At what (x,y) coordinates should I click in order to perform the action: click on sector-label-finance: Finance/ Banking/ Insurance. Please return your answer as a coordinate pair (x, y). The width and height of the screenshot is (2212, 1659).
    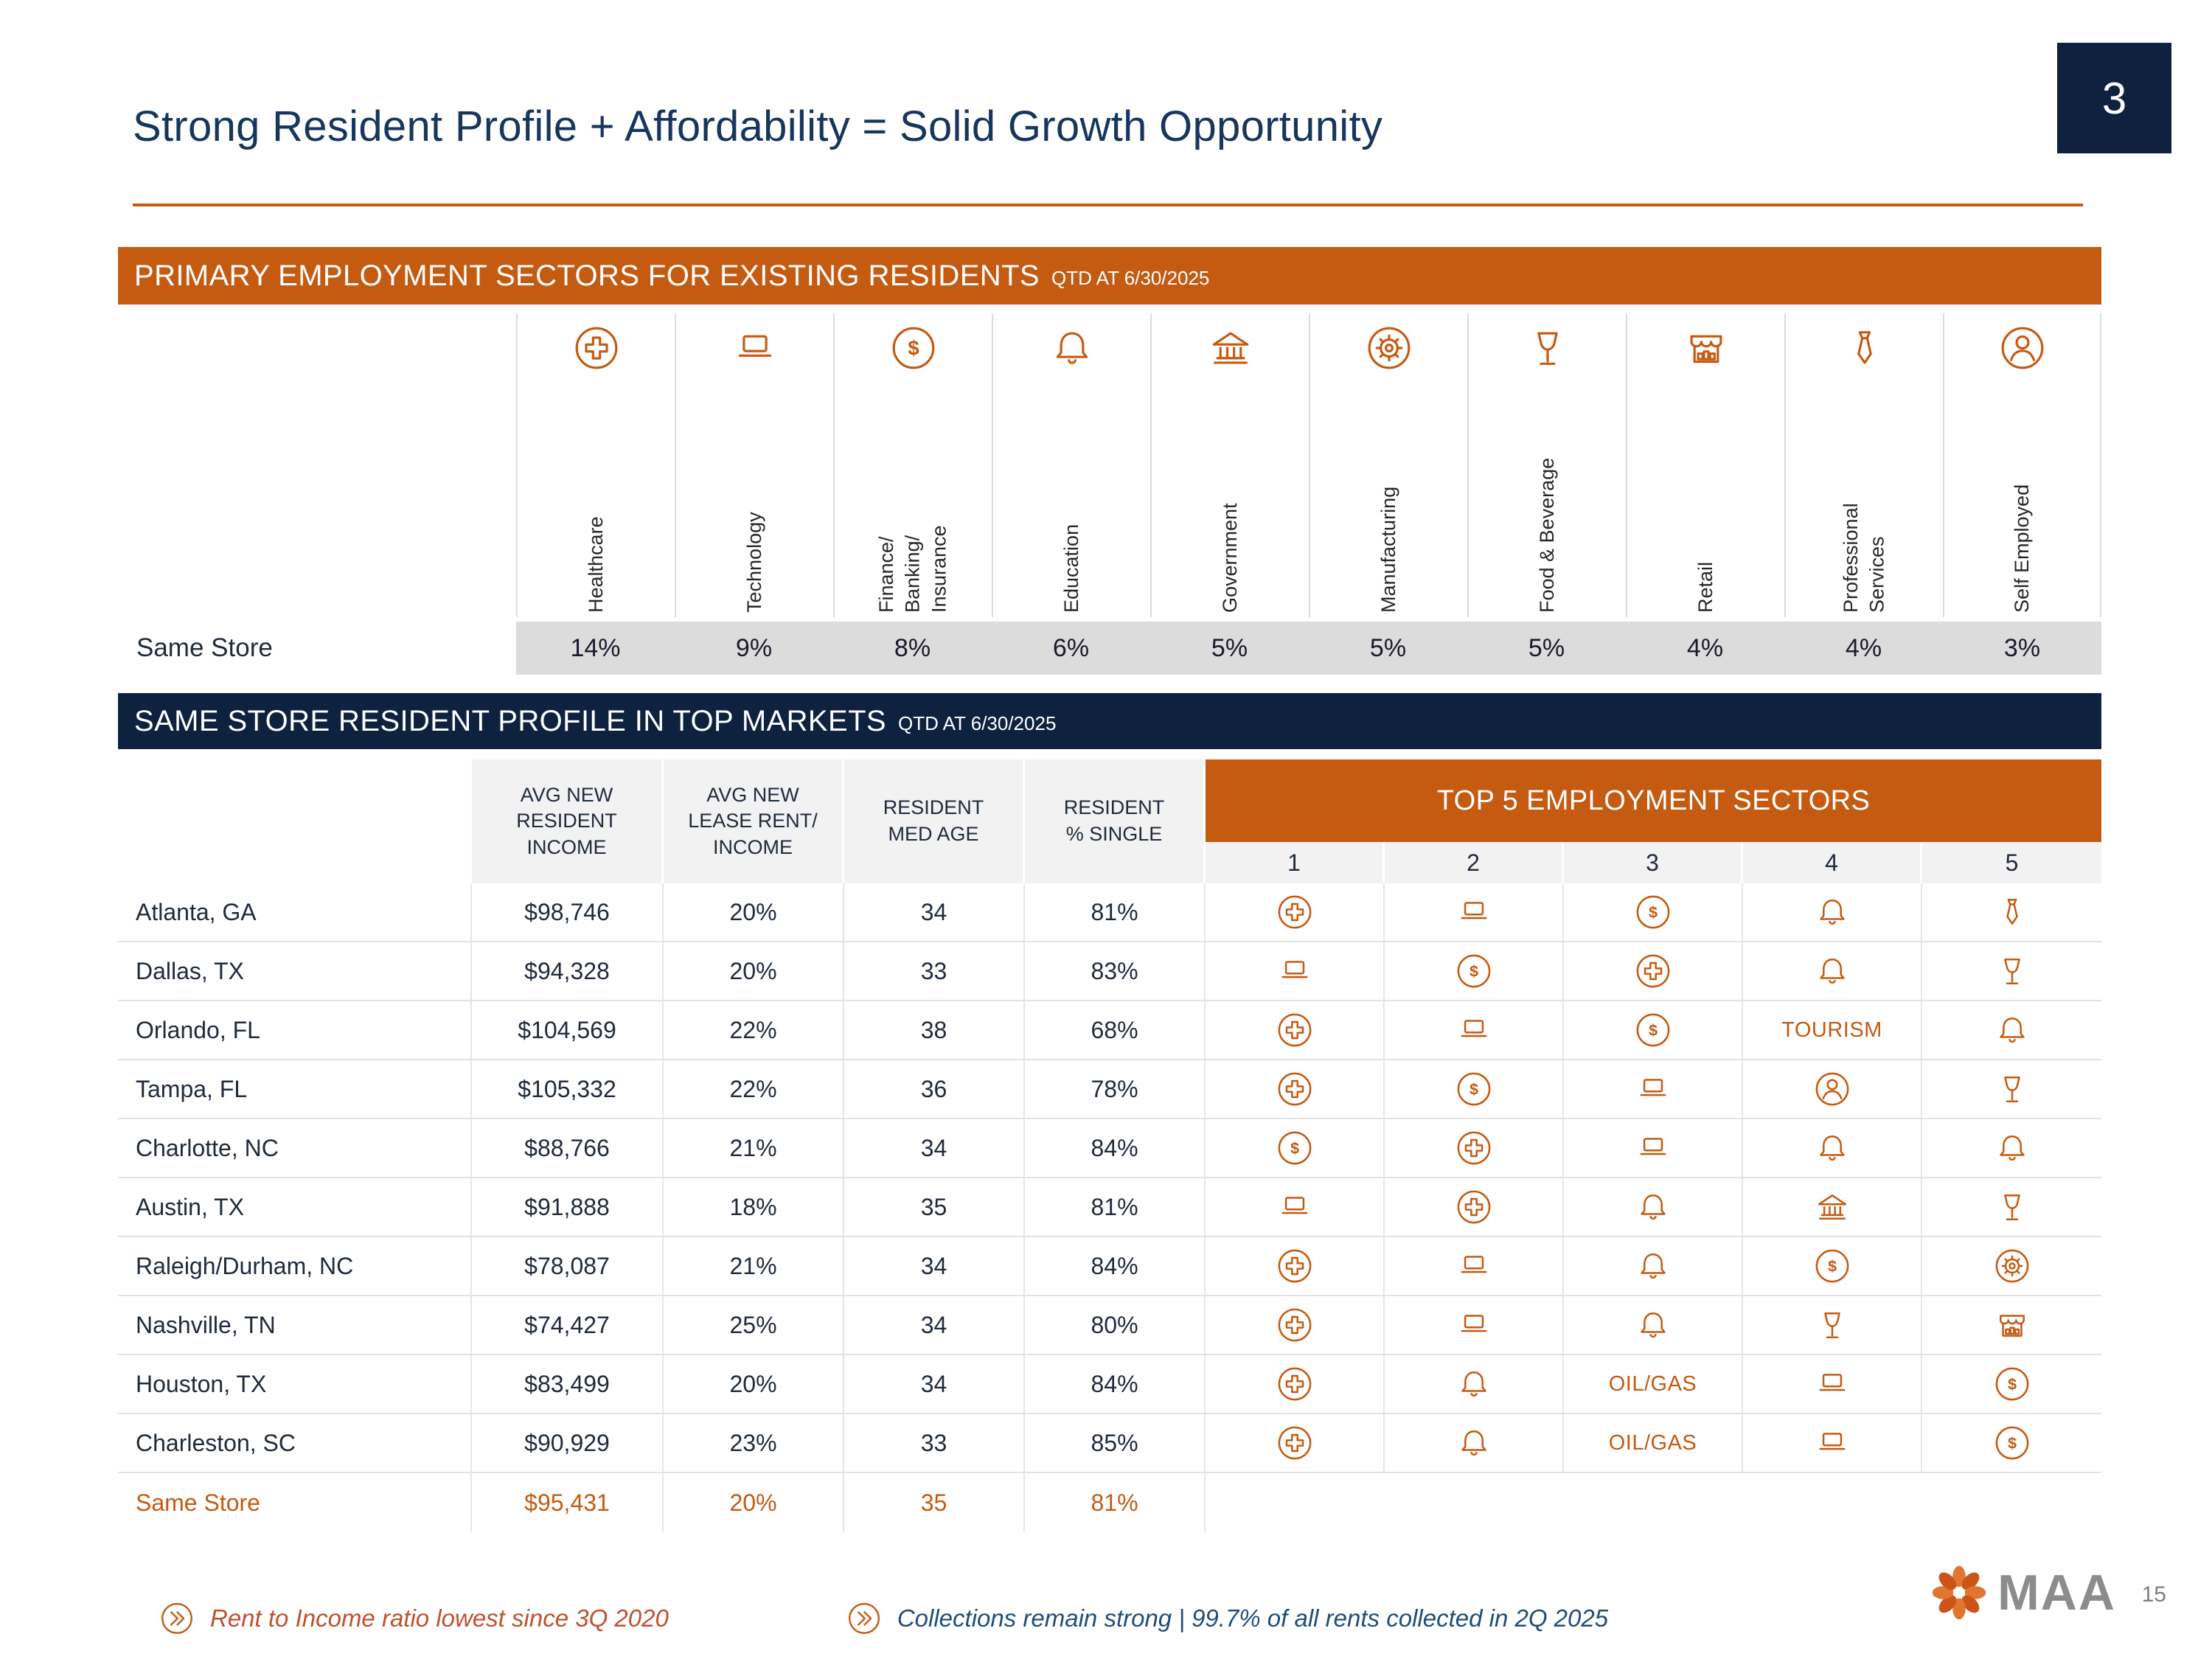
    Looking at the image, I should click on (912, 569).